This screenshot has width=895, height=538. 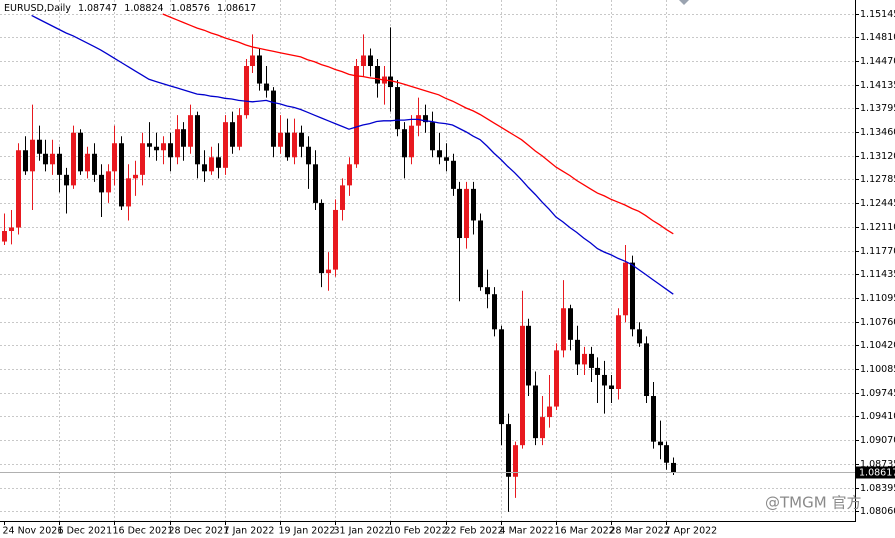 I want to click on y-tick-label: 1.13120, so click(x=877, y=156).